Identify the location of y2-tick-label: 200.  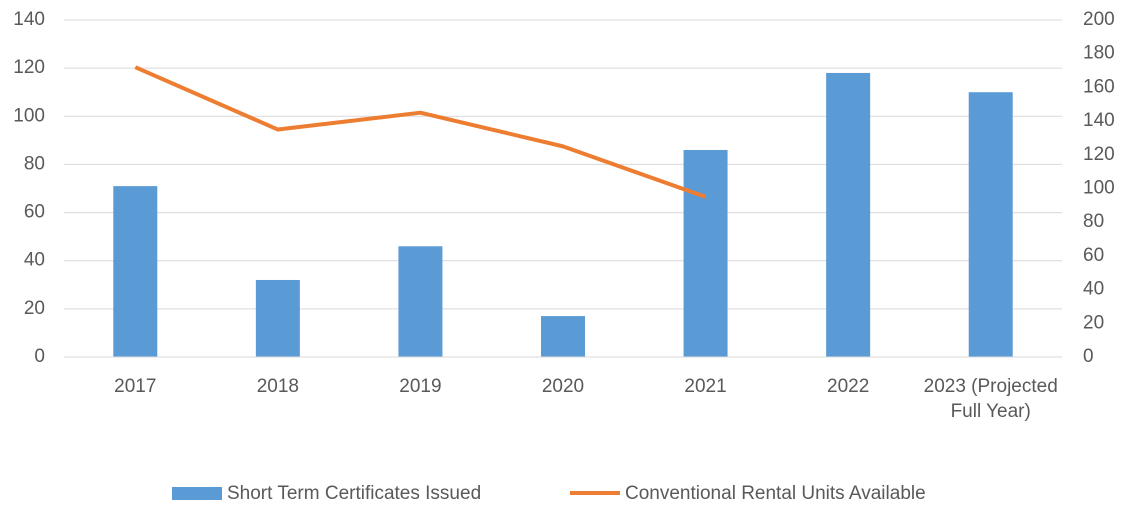
(1099, 19).